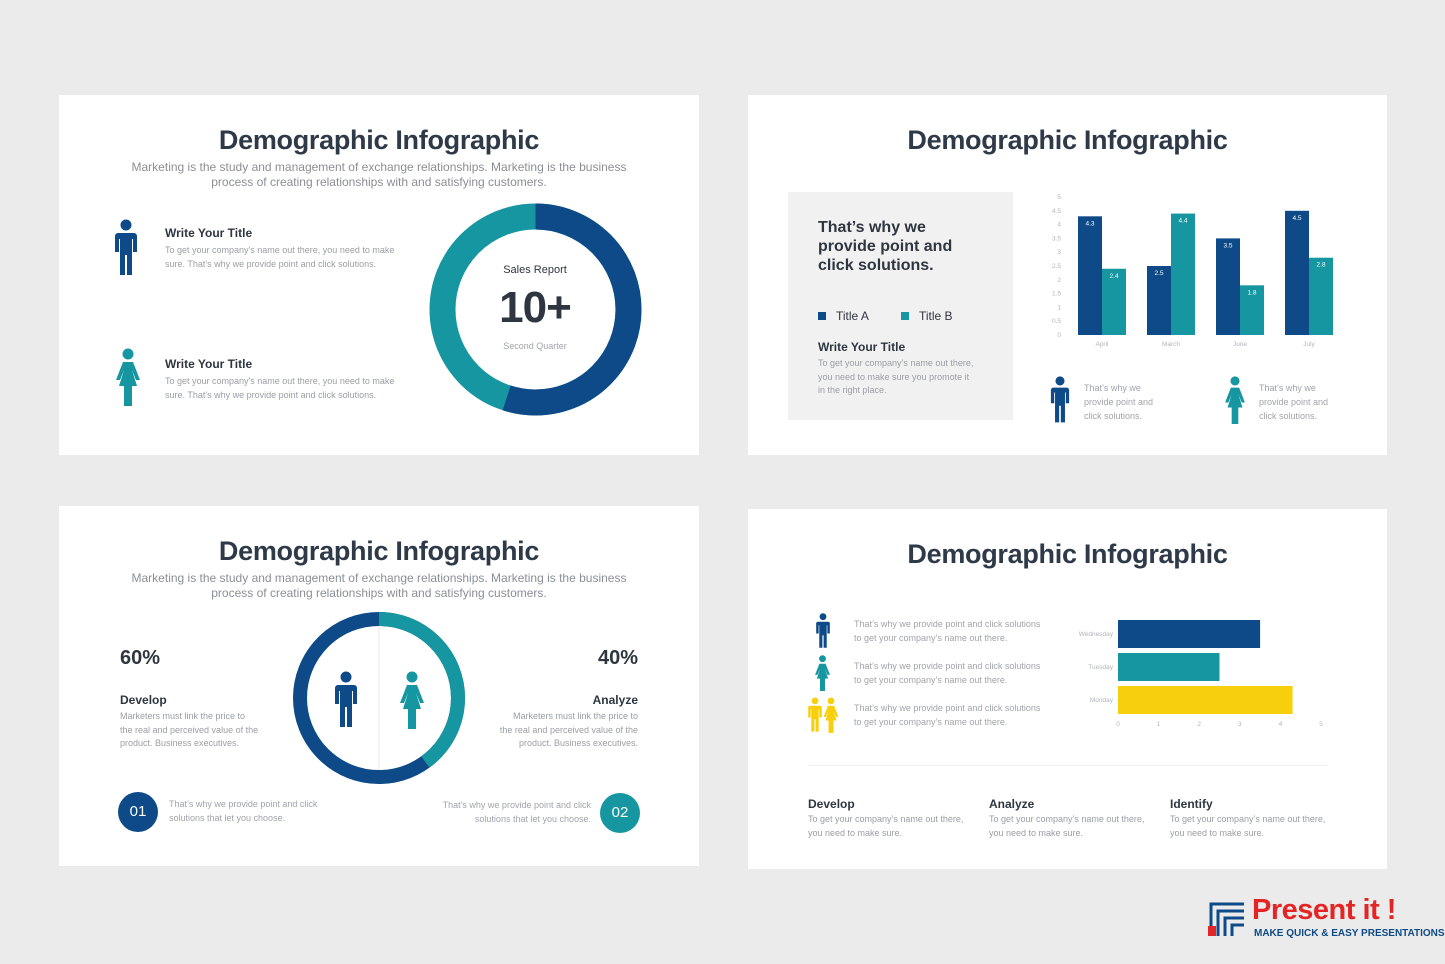  What do you see at coordinates (1199, 724) in the screenshot?
I see `x-tick-label: 2` at bounding box center [1199, 724].